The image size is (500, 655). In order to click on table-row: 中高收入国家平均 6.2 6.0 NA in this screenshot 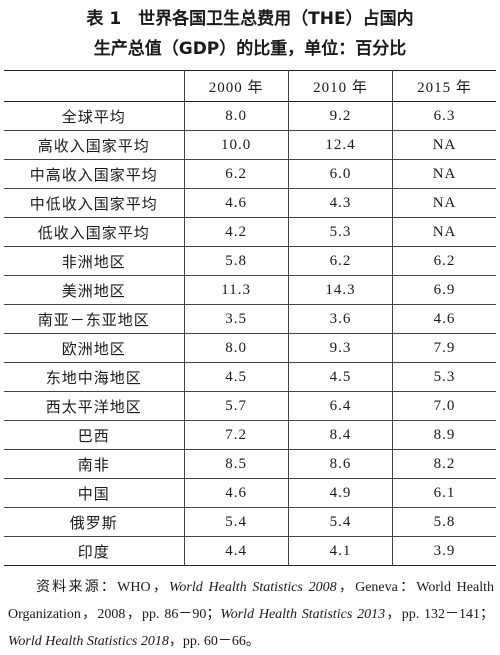, I will do `click(250, 174)`.